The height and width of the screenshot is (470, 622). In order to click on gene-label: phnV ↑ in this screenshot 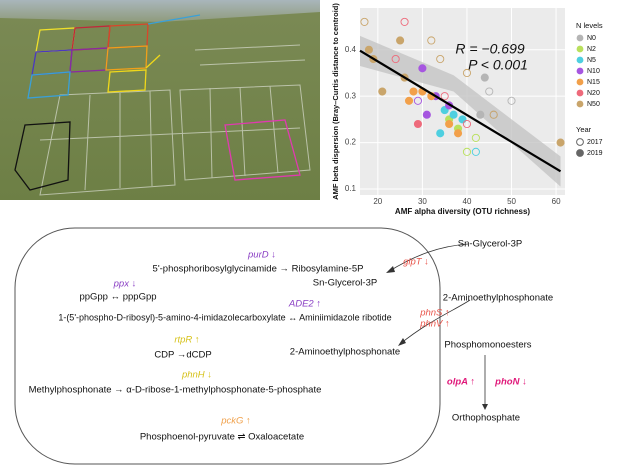, I will do `click(434, 324)`.